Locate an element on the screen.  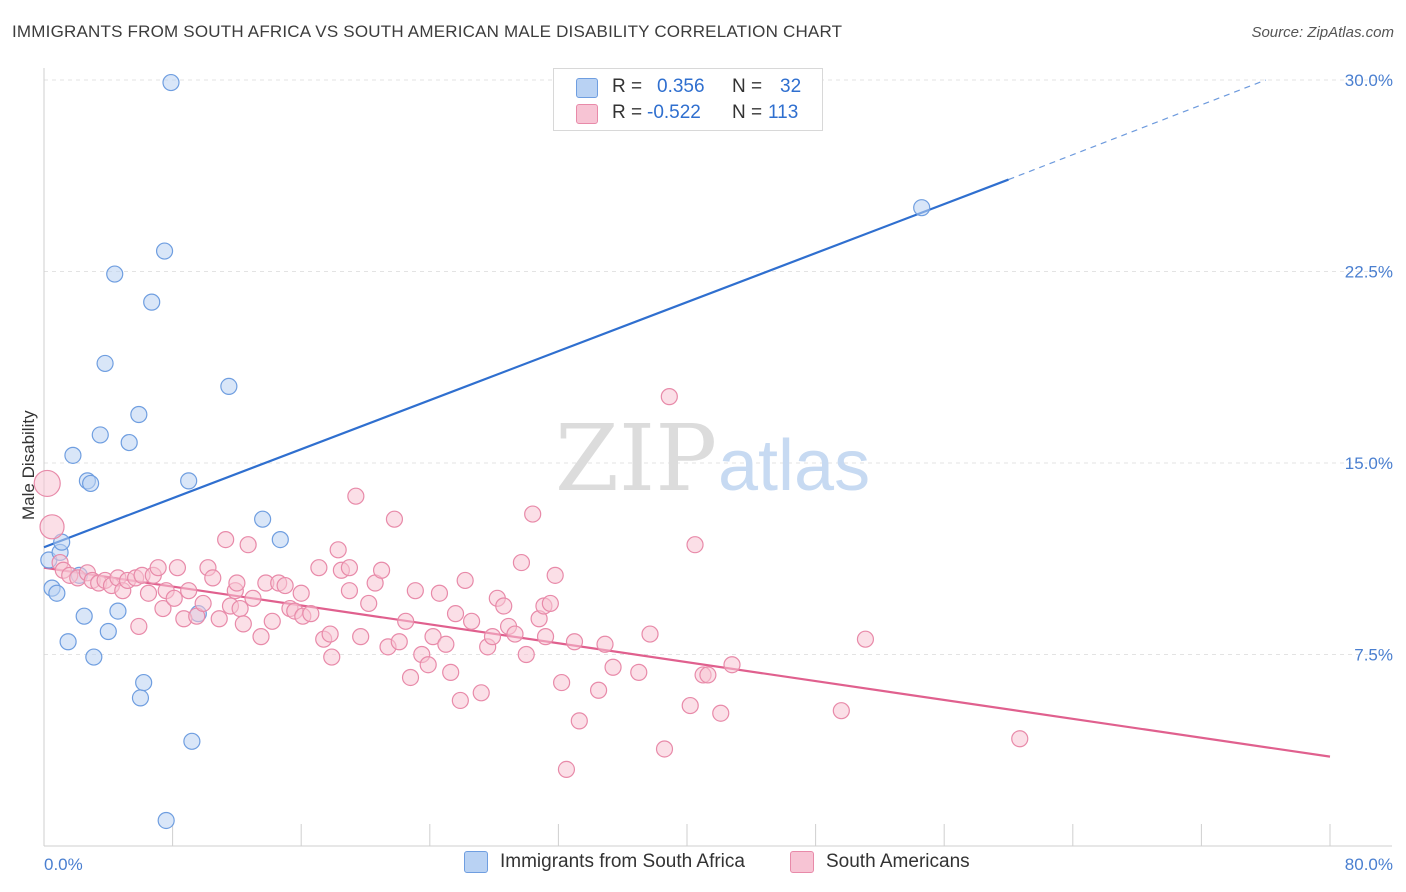
legend-n-value: 32 is located at coordinates (791, 86).